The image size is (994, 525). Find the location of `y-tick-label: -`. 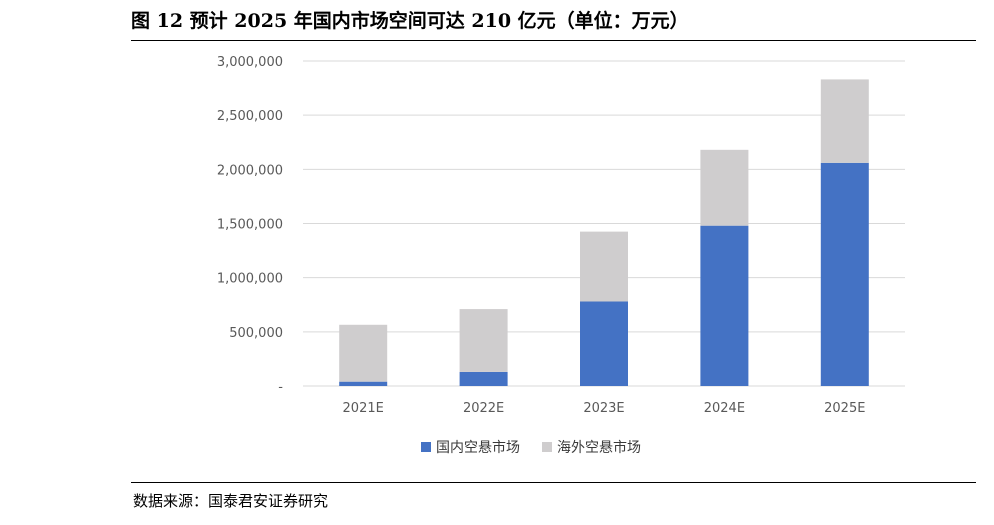

y-tick-label: - is located at coordinates (280, 387).